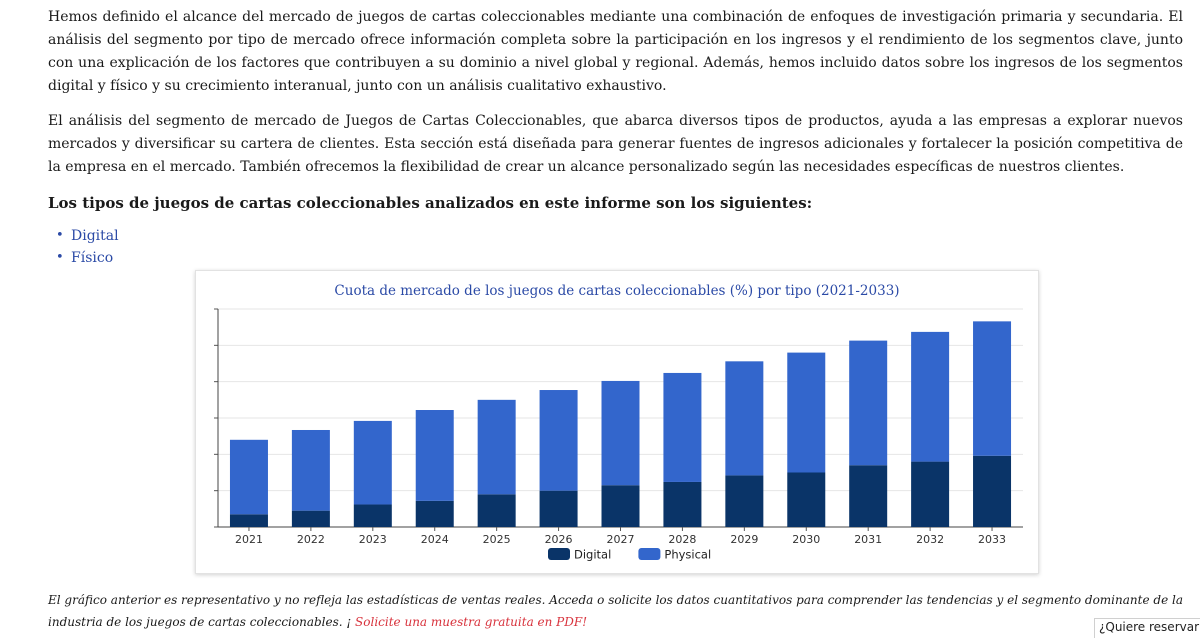  Describe the element at coordinates (592, 555) in the screenshot. I see `legend-label-digital: Digital` at that location.